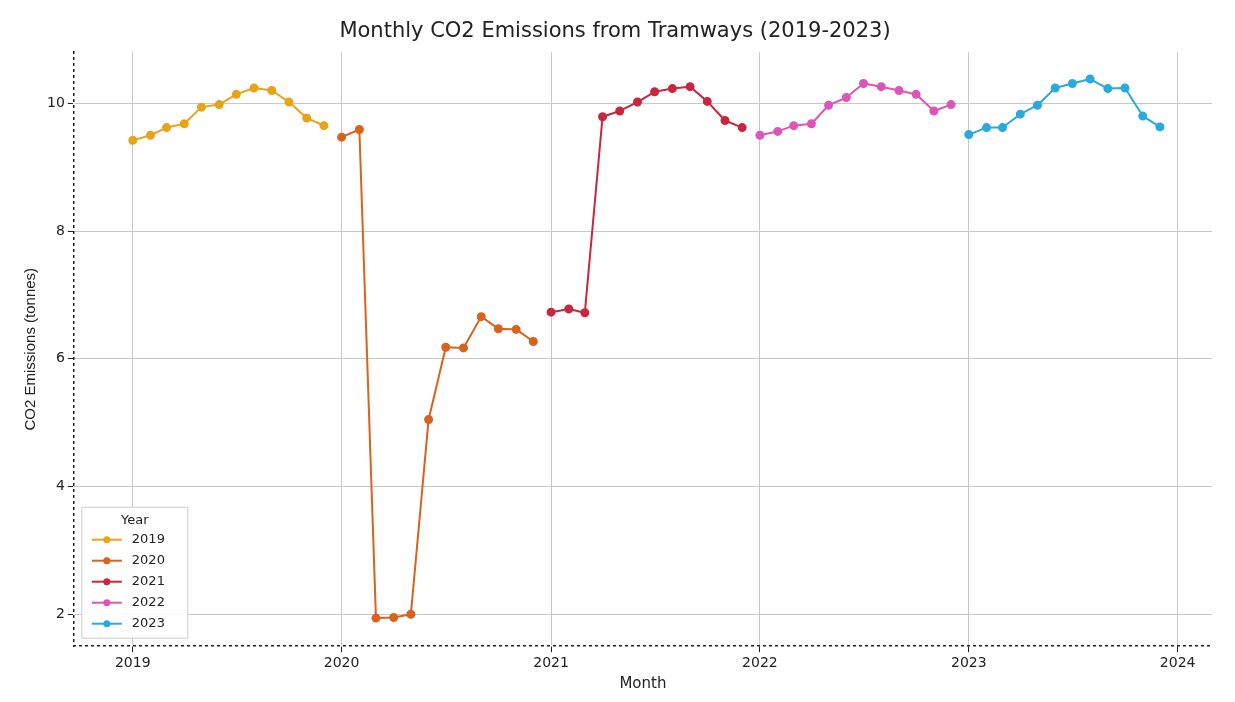 This screenshot has width=1235, height=702. What do you see at coordinates (60, 485) in the screenshot?
I see `y-tick-label: 4` at bounding box center [60, 485].